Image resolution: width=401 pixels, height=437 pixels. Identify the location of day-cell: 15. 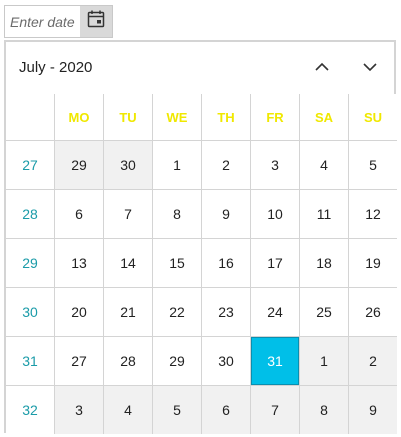
(177, 263).